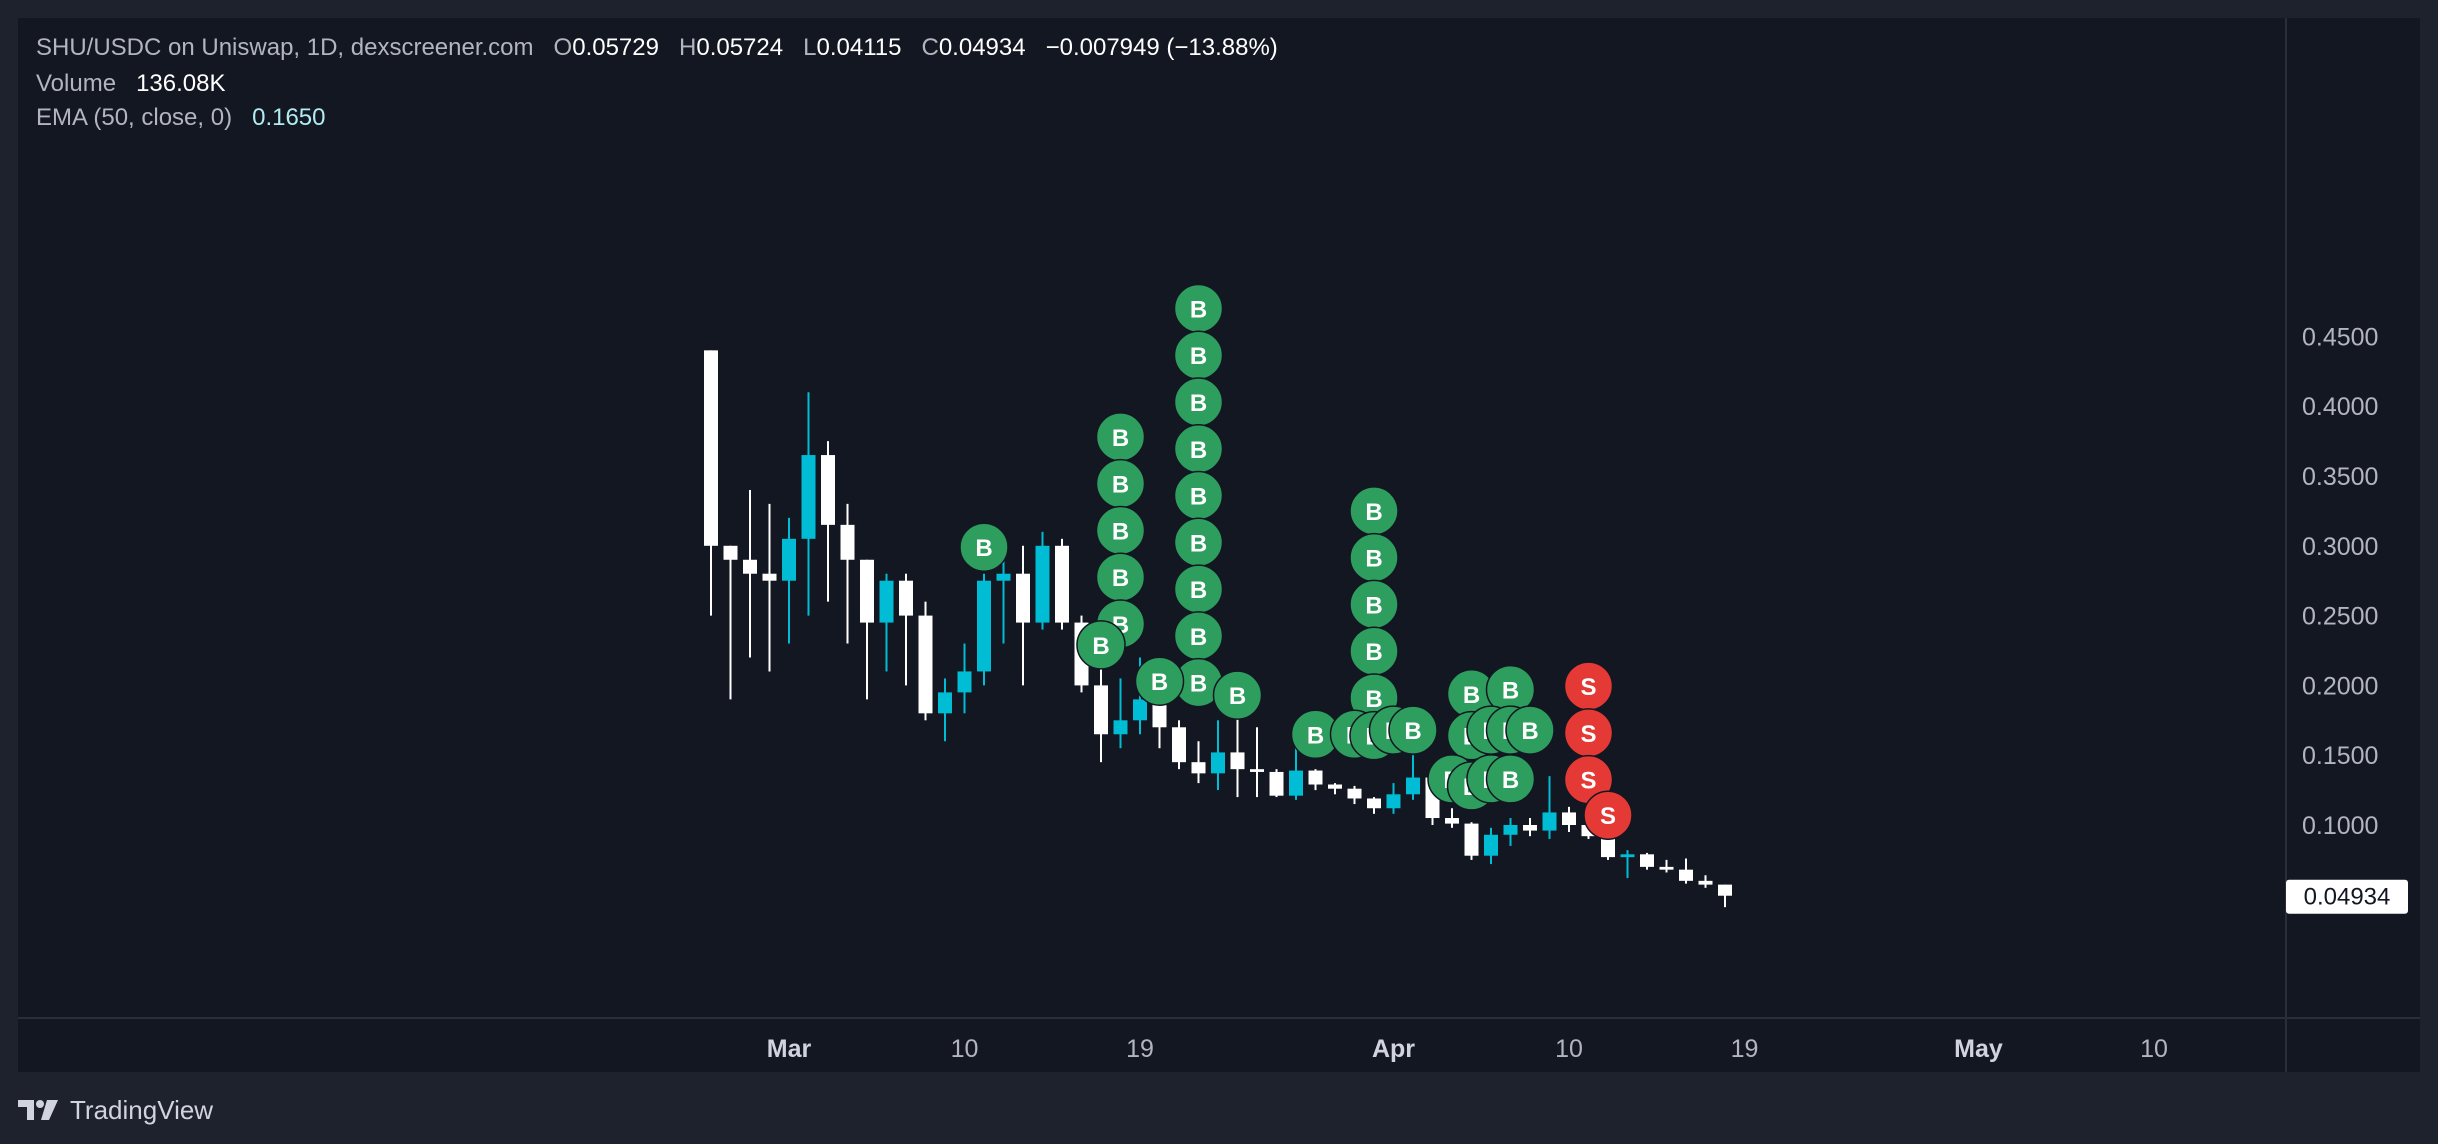 The image size is (2438, 1144). What do you see at coordinates (789, 1049) in the screenshot?
I see `x-tick-label: Mar` at bounding box center [789, 1049].